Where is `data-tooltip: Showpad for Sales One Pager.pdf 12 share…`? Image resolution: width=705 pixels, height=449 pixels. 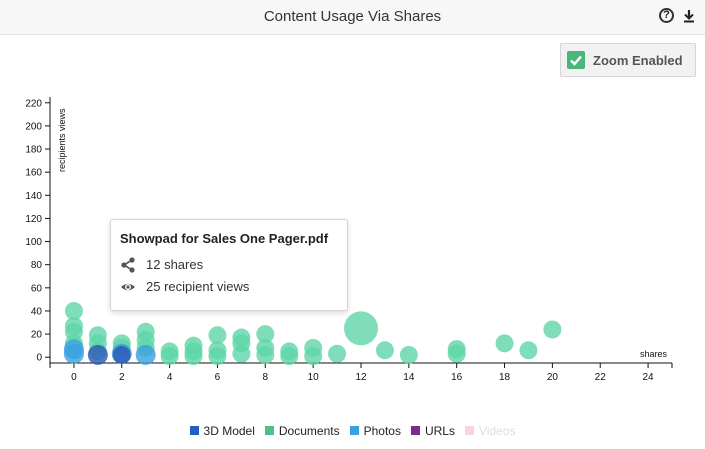
data-tooltip: Showpad for Sales One Pager.pdf 12 share… is located at coordinates (229, 265).